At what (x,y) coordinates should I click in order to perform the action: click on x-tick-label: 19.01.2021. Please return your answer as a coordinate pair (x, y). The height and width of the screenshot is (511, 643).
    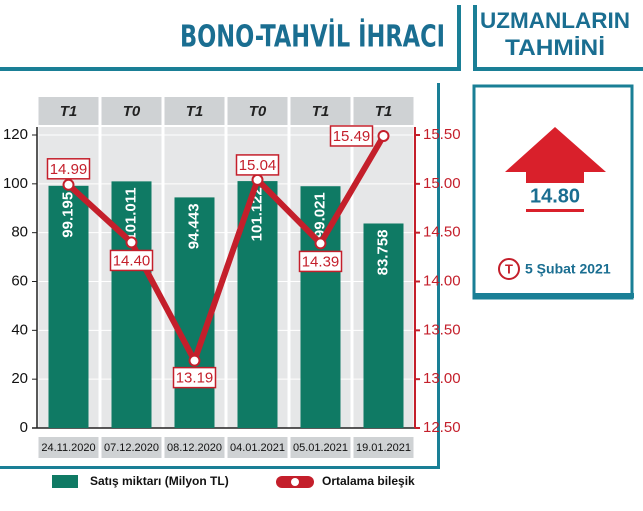
    Looking at the image, I should click on (383, 448).